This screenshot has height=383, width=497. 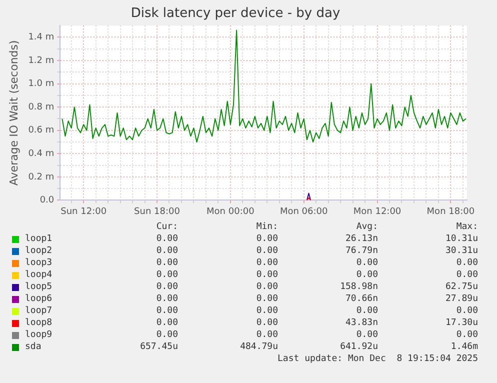 What do you see at coordinates (47, 201) in the screenshot?
I see `y-tick-label: 0.0` at bounding box center [47, 201].